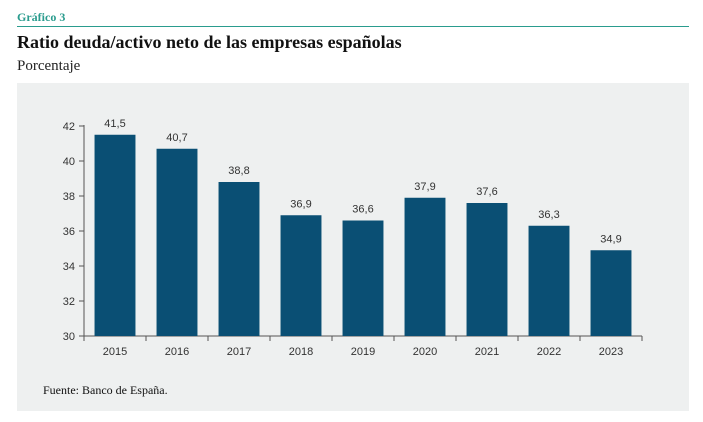  Describe the element at coordinates (69, 302) in the screenshot. I see `y-tick-label: 32` at that location.